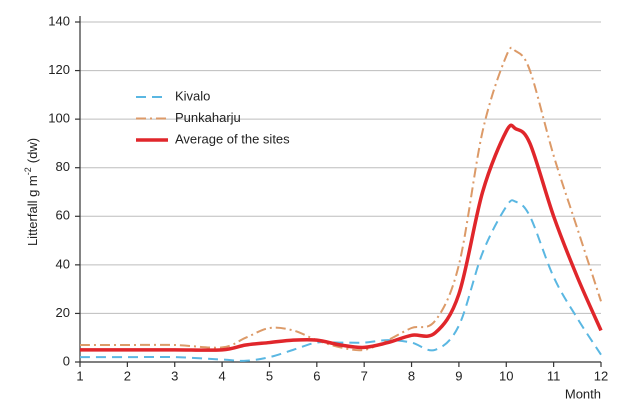 The height and width of the screenshot is (404, 617). What do you see at coordinates (411, 375) in the screenshot?
I see `x-tick-label: 8` at bounding box center [411, 375].